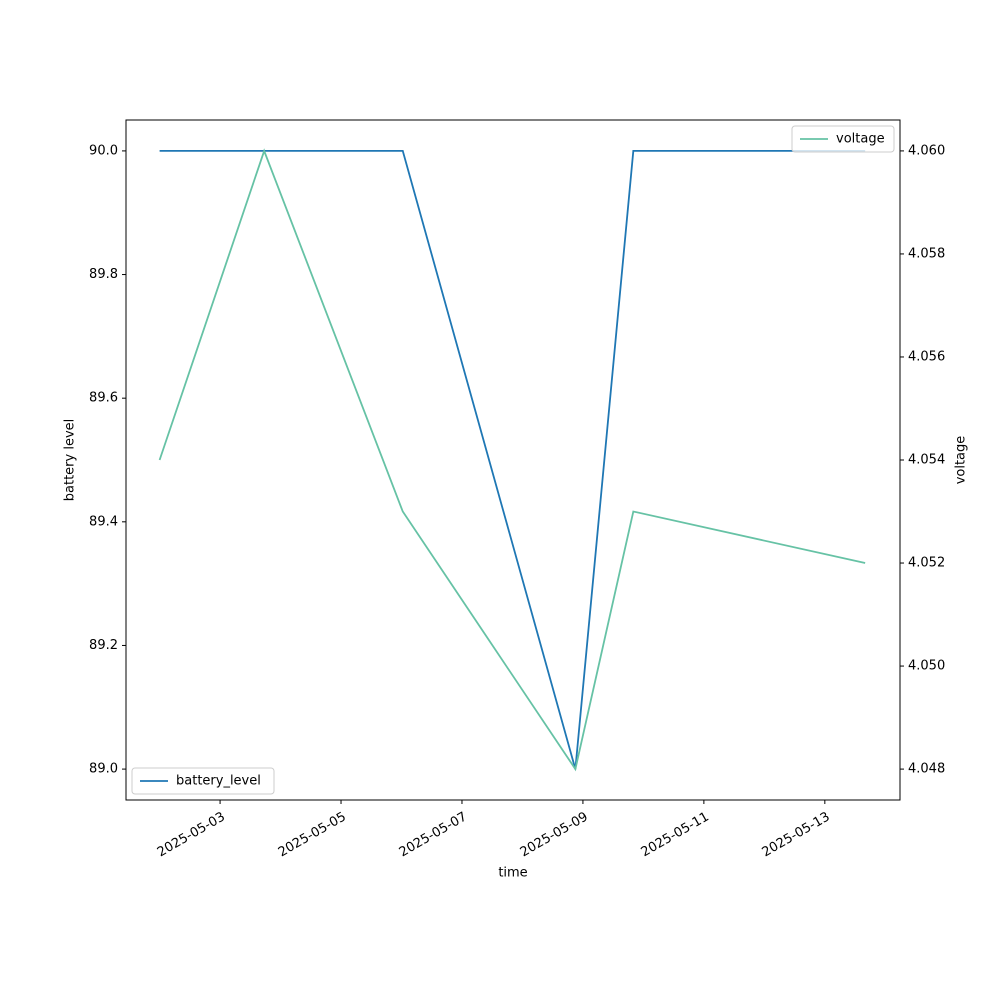 Image resolution: width=1000 pixels, height=1000 pixels. What do you see at coordinates (926, 460) in the screenshot?
I see `y2-tick-label: 4.054` at bounding box center [926, 460].